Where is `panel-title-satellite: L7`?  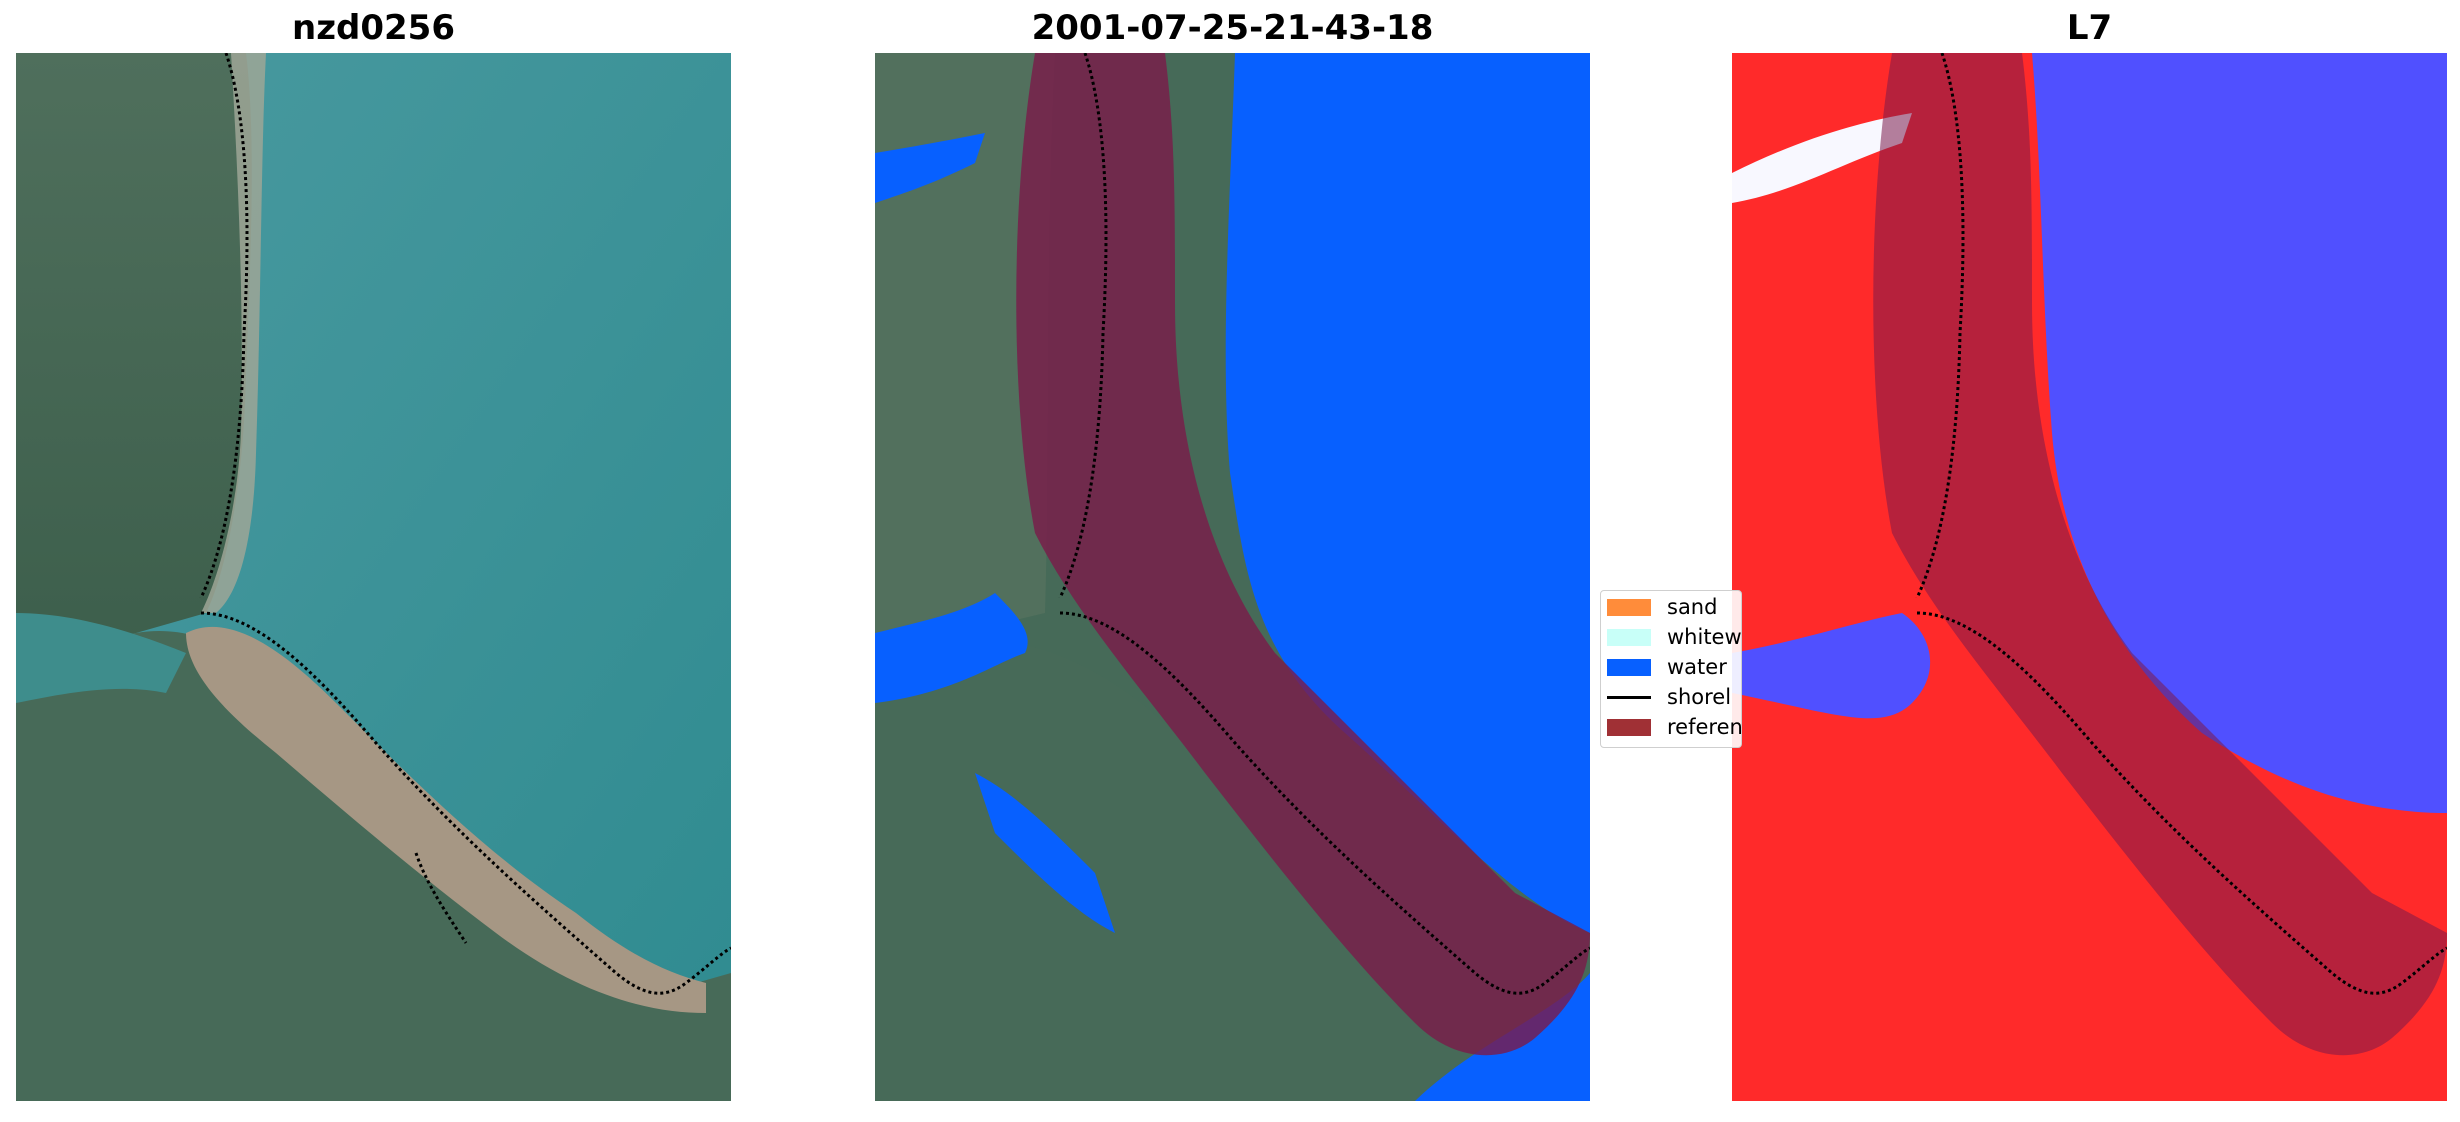
panel-title-satellite: L7 is located at coordinates (2089, 28).